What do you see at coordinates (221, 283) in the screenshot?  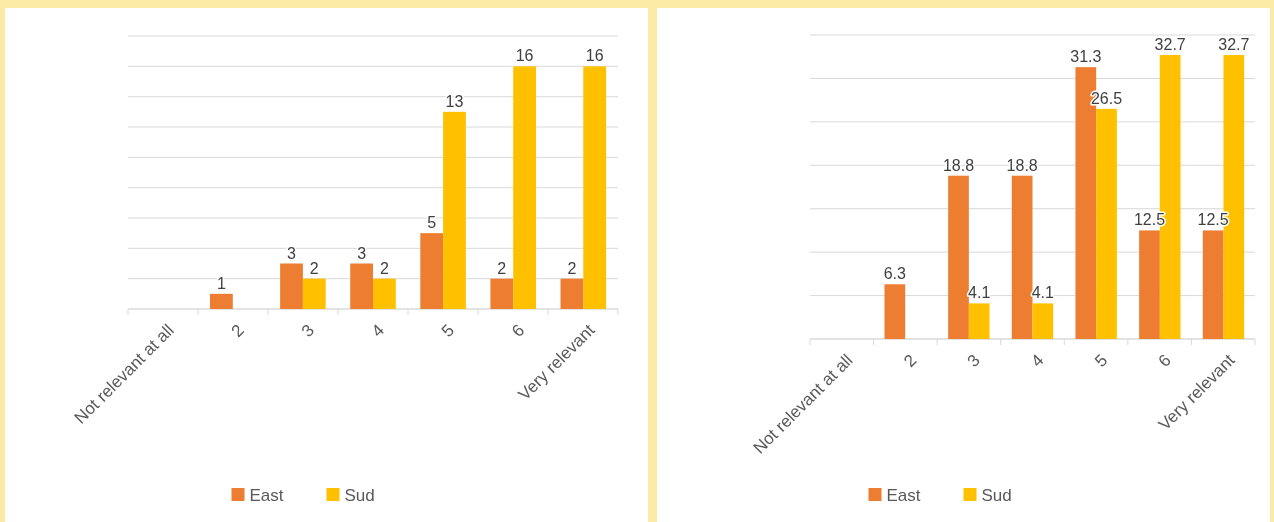 I see `data-label: 1` at bounding box center [221, 283].